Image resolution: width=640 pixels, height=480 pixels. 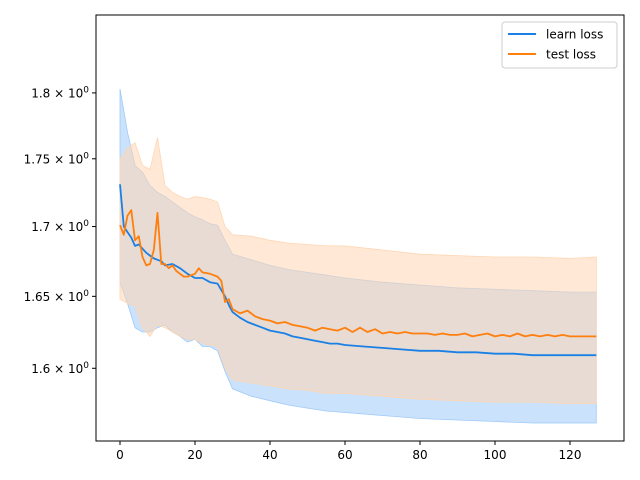 I want to click on legend: learn loss test loss, so click(x=559, y=45).